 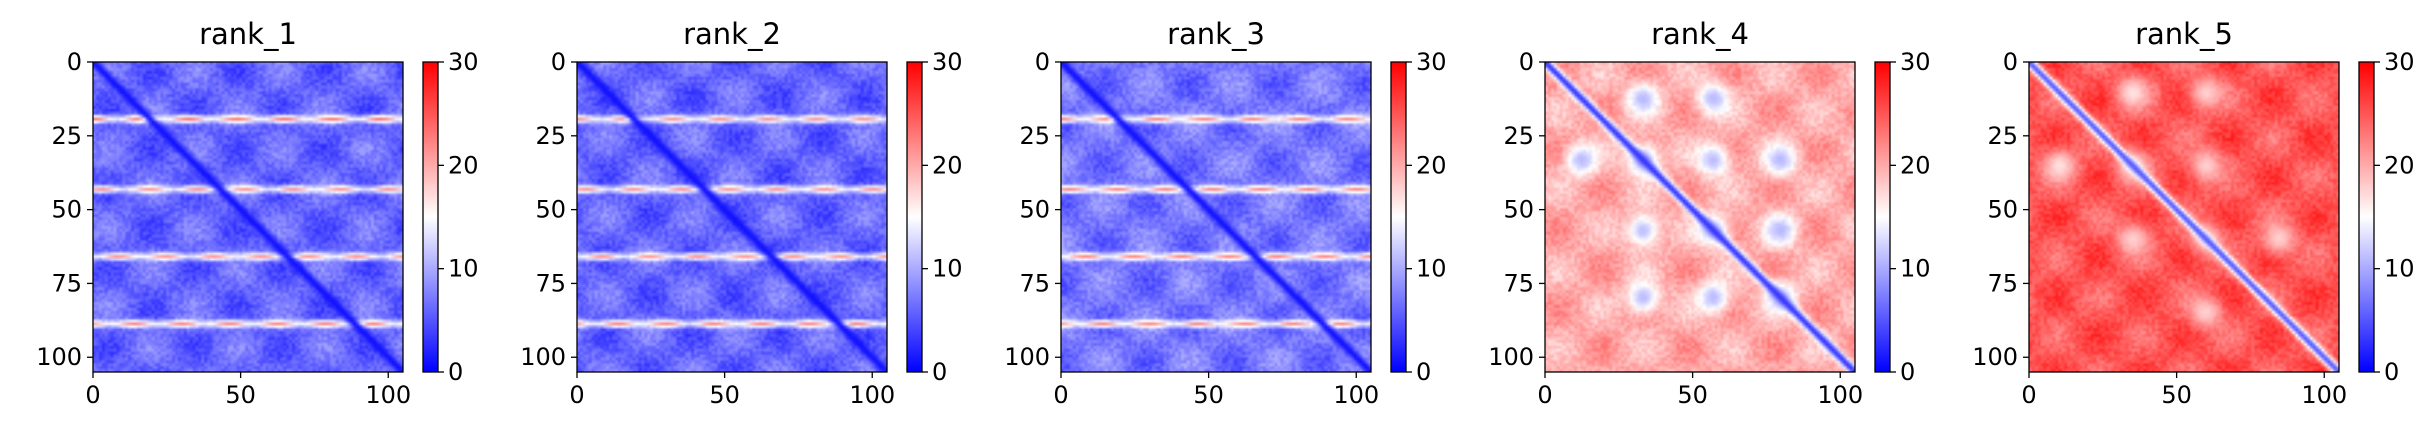 What do you see at coordinates (2184, 34) in the screenshot?
I see `panel-title: rank_5` at bounding box center [2184, 34].